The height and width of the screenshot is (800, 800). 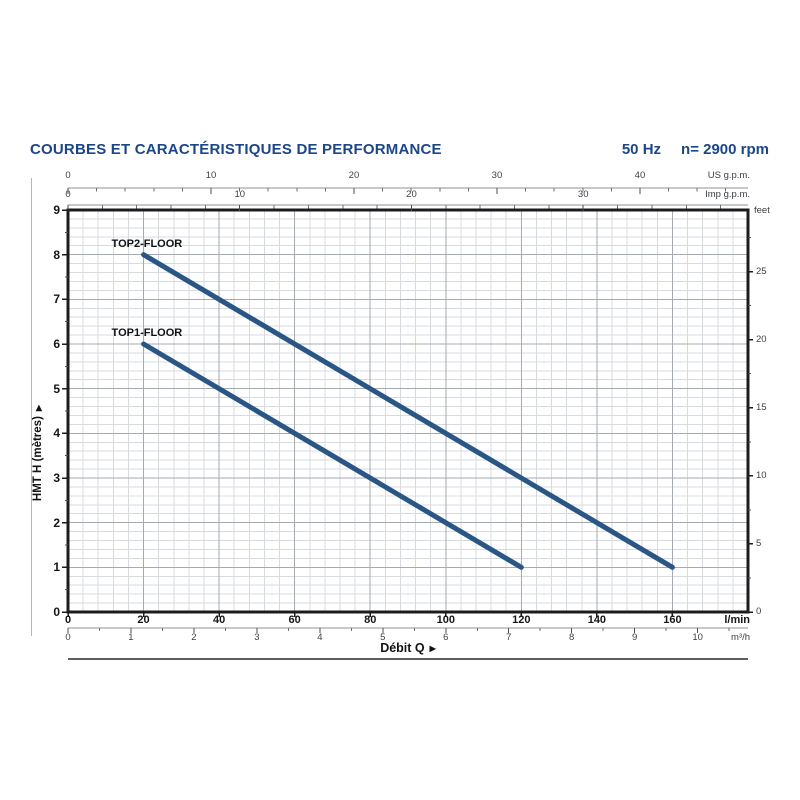 I want to click on hmt-tick-label: 7, so click(x=56, y=299).